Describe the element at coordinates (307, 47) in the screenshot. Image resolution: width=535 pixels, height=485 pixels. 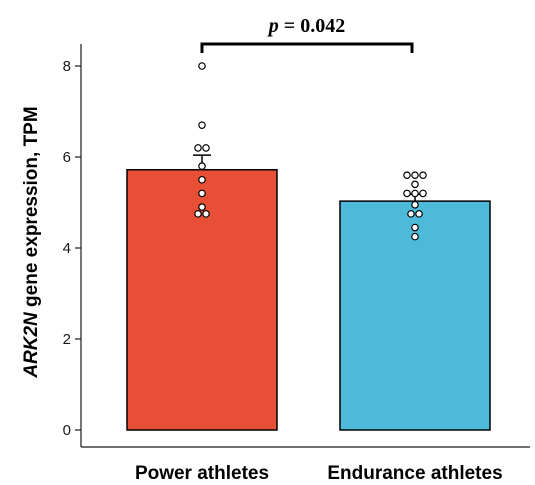
I see `significance-bracket` at that location.